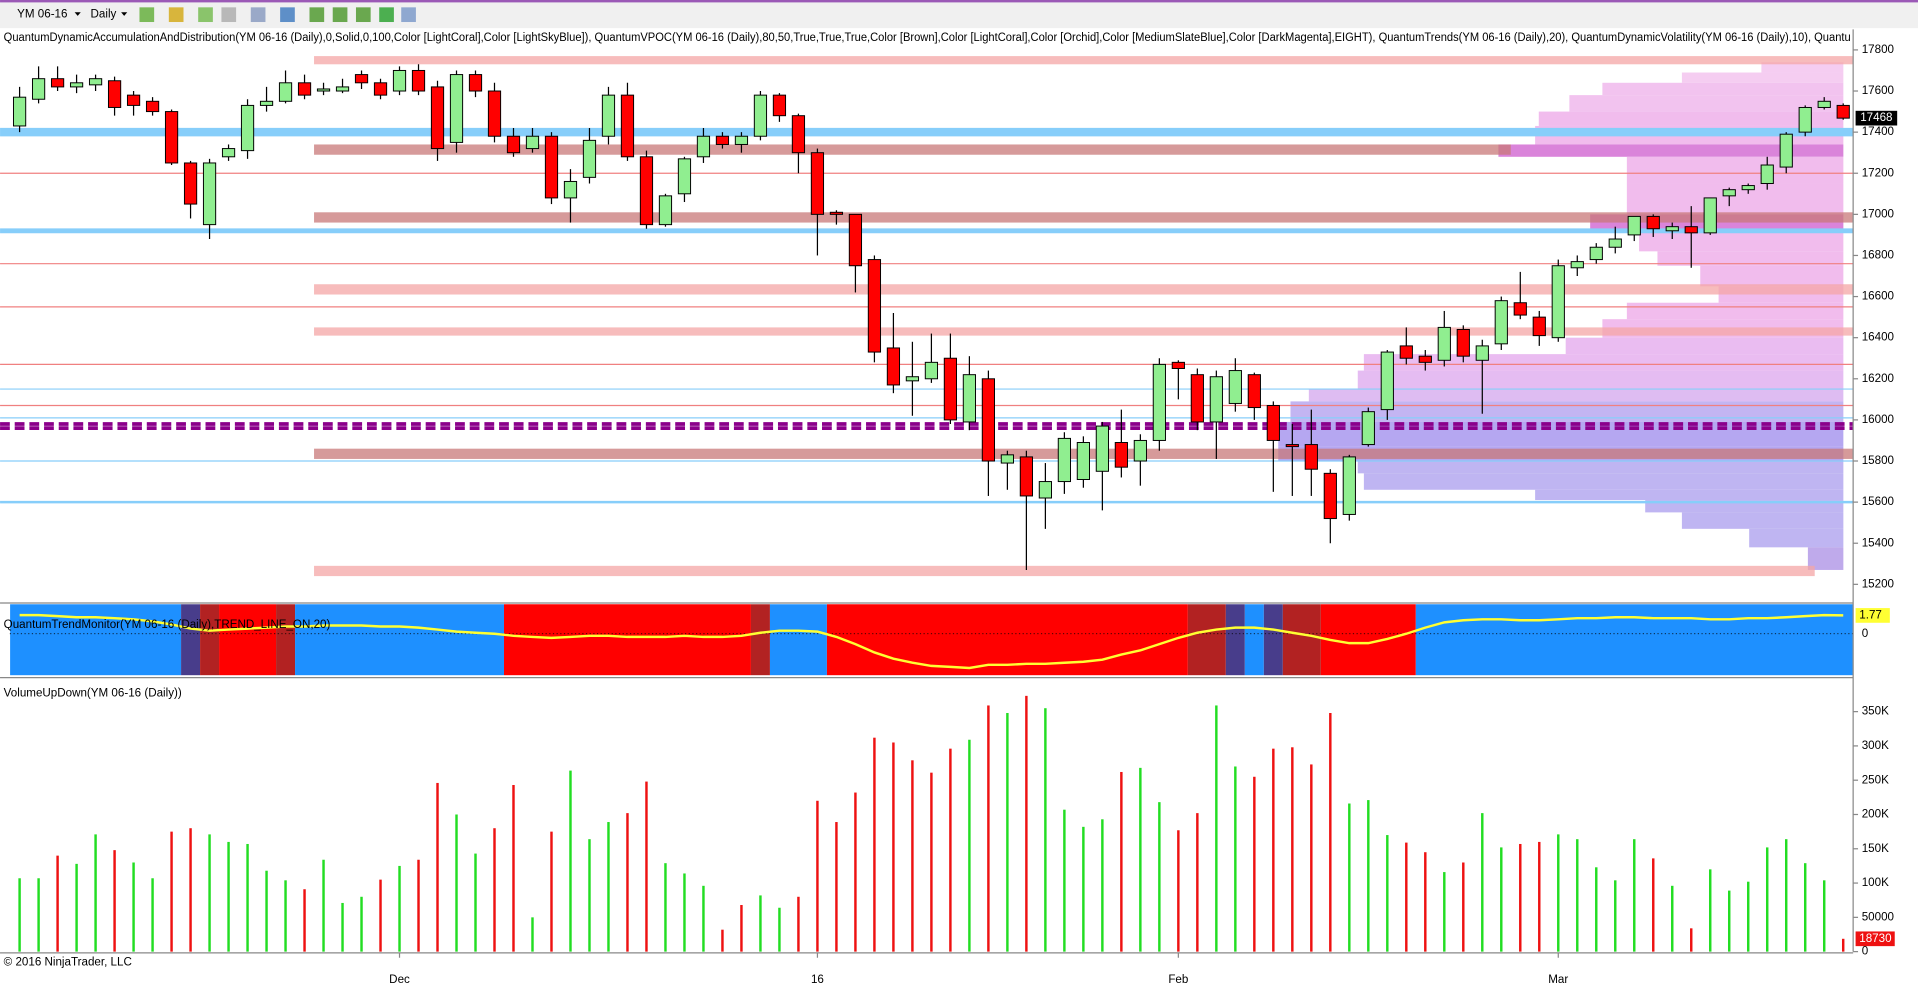 Image resolution: width=1918 pixels, height=992 pixels. Describe the element at coordinates (104, 14) in the screenshot. I see `period-selector: Daily` at that location.